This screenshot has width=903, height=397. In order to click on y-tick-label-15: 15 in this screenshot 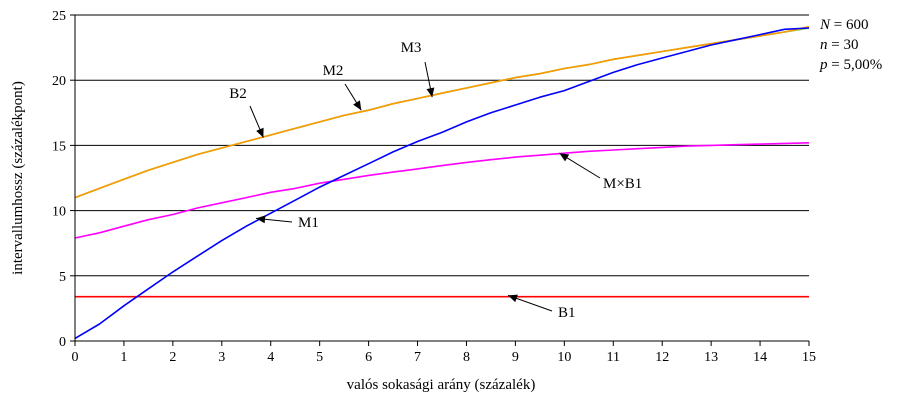, I will do `click(59, 146)`.